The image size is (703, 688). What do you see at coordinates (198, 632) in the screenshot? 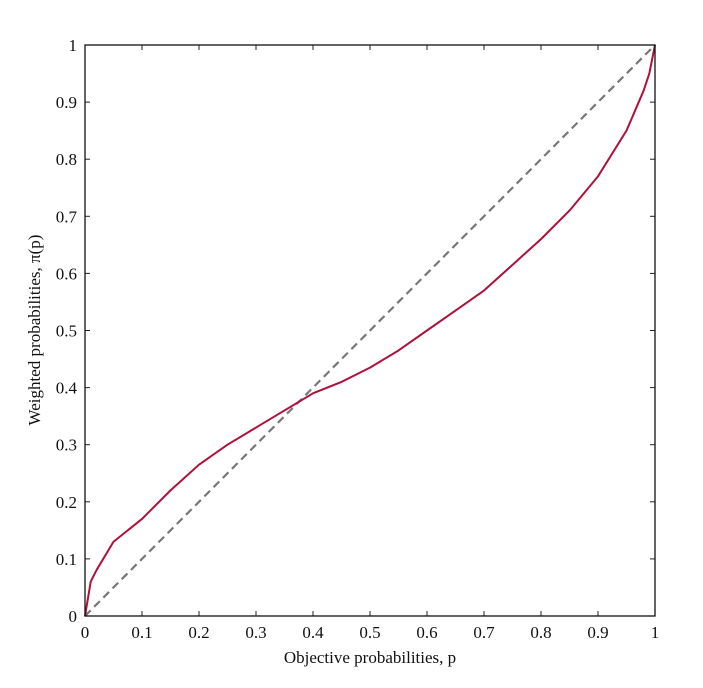
I see `x-tick-label: 0.2` at bounding box center [198, 632].